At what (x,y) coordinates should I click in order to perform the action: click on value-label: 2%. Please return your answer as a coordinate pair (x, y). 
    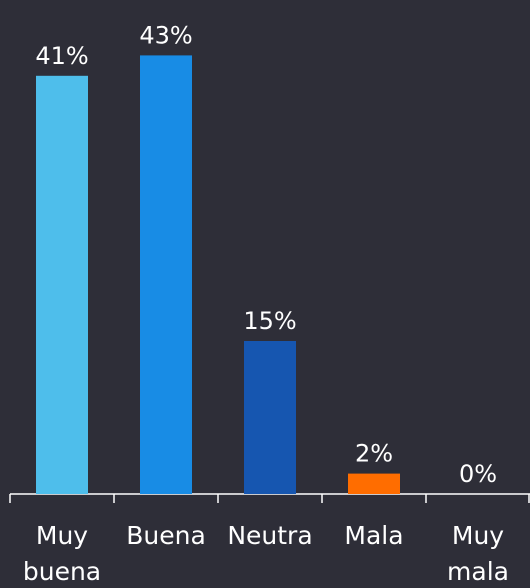
    Looking at the image, I should click on (374, 454).